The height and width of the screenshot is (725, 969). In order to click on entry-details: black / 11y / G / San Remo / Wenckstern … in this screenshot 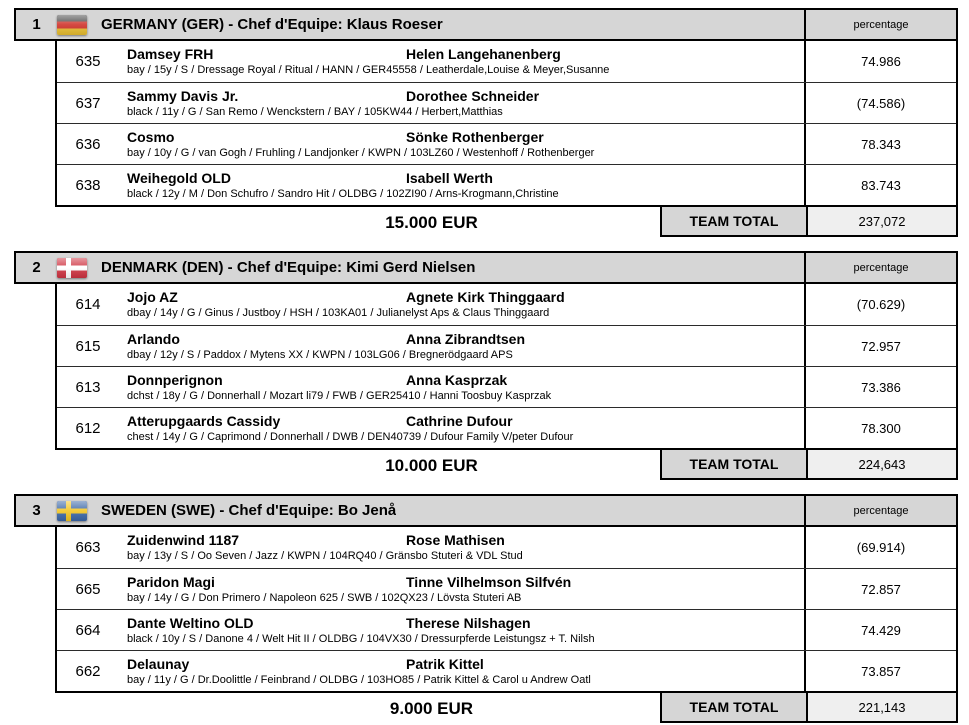, I will do `click(315, 111)`.